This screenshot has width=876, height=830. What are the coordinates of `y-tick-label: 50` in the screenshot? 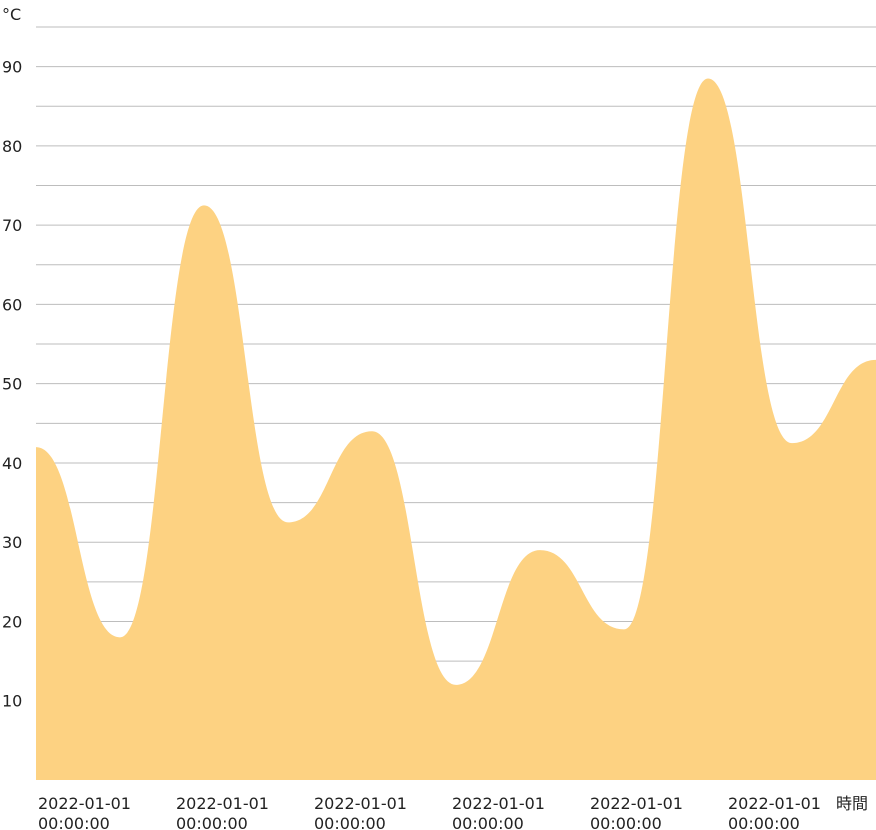 It's located at (12, 384).